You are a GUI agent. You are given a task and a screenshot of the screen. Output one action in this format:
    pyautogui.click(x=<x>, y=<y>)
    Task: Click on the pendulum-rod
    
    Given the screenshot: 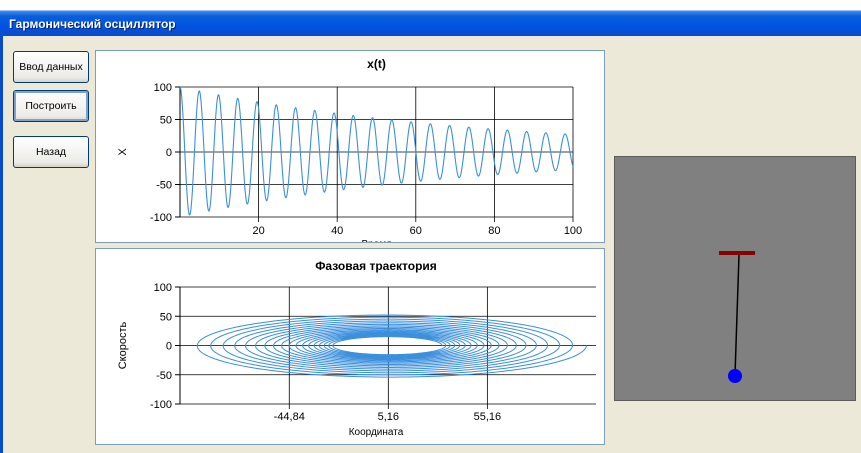 What is the action you would take?
    pyautogui.click(x=737, y=315)
    